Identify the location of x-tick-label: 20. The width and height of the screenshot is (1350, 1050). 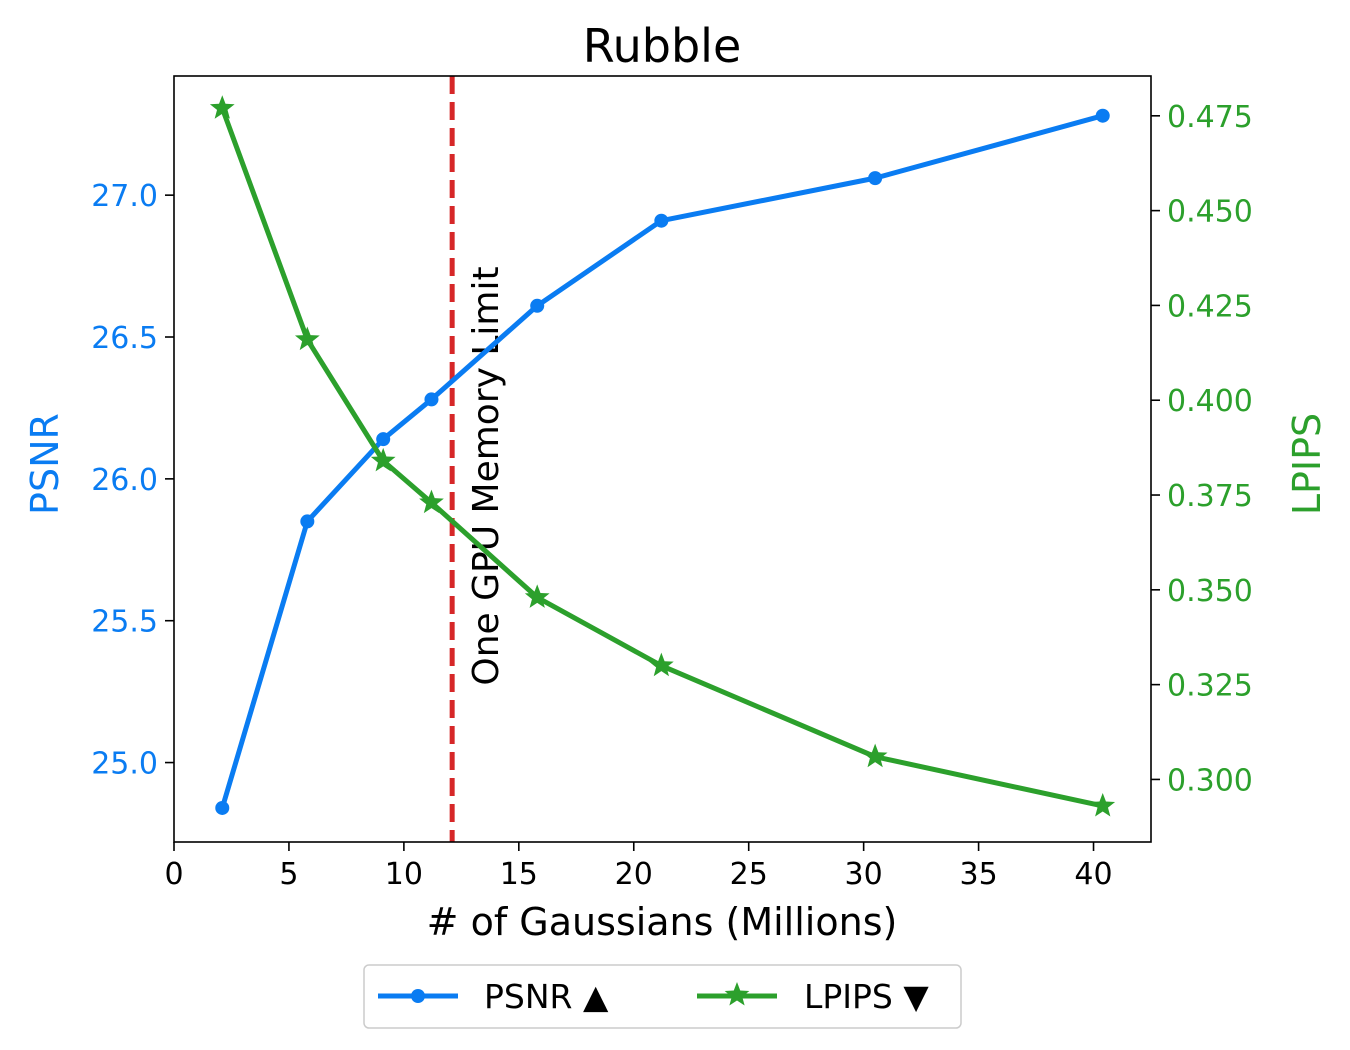
(634, 874).